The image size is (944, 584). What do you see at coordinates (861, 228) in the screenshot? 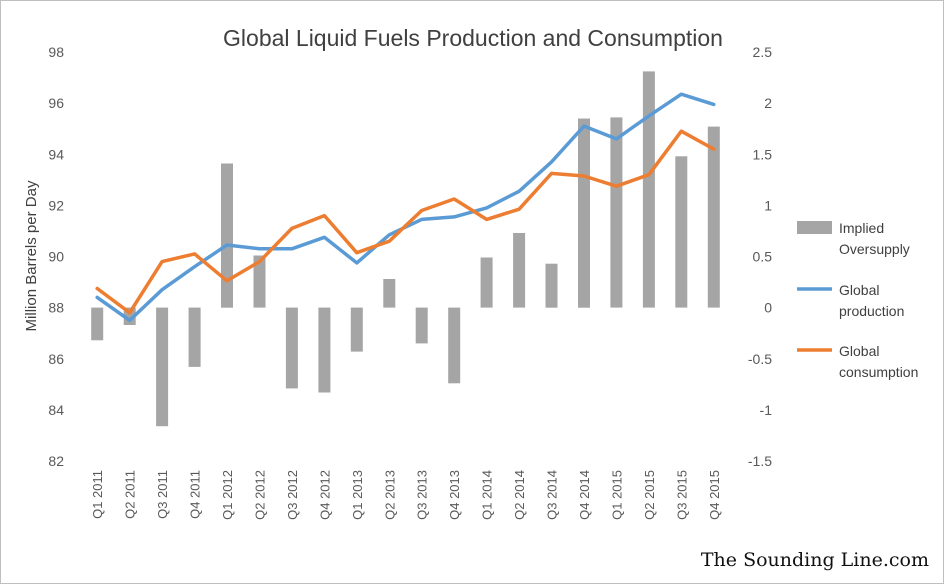
I see `legend-label: Implied` at bounding box center [861, 228].